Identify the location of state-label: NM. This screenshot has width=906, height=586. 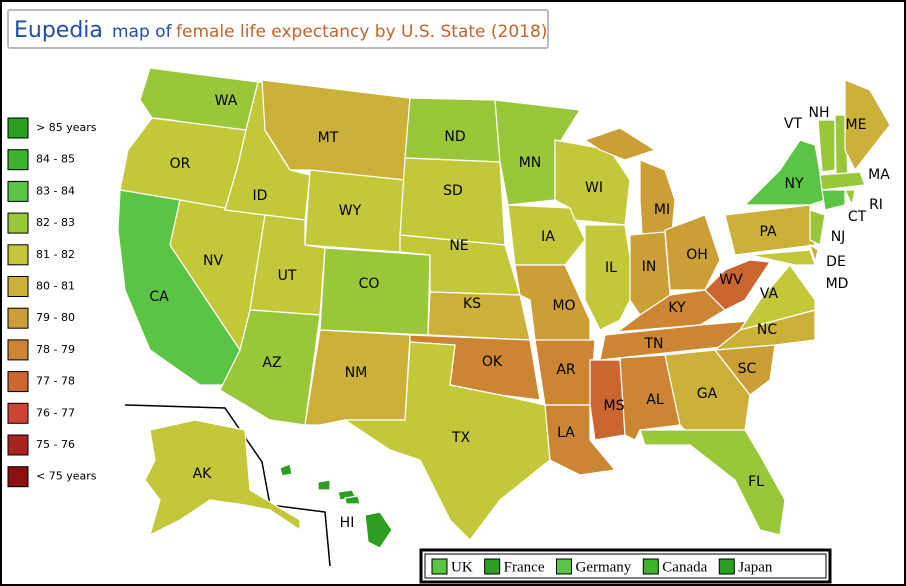
(356, 373).